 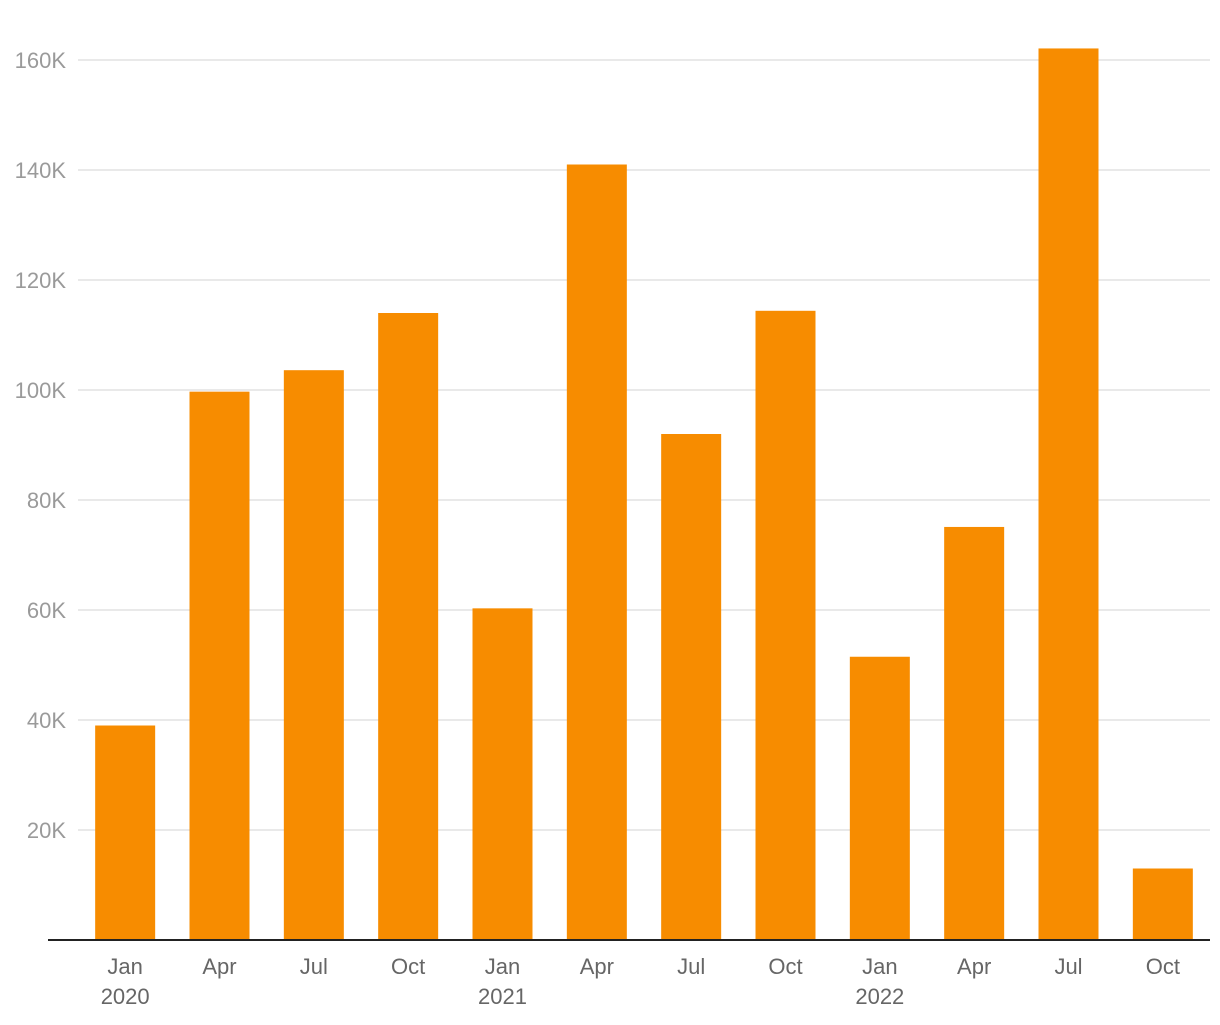 What do you see at coordinates (41, 60) in the screenshot?
I see `y-tick-label: 160K` at bounding box center [41, 60].